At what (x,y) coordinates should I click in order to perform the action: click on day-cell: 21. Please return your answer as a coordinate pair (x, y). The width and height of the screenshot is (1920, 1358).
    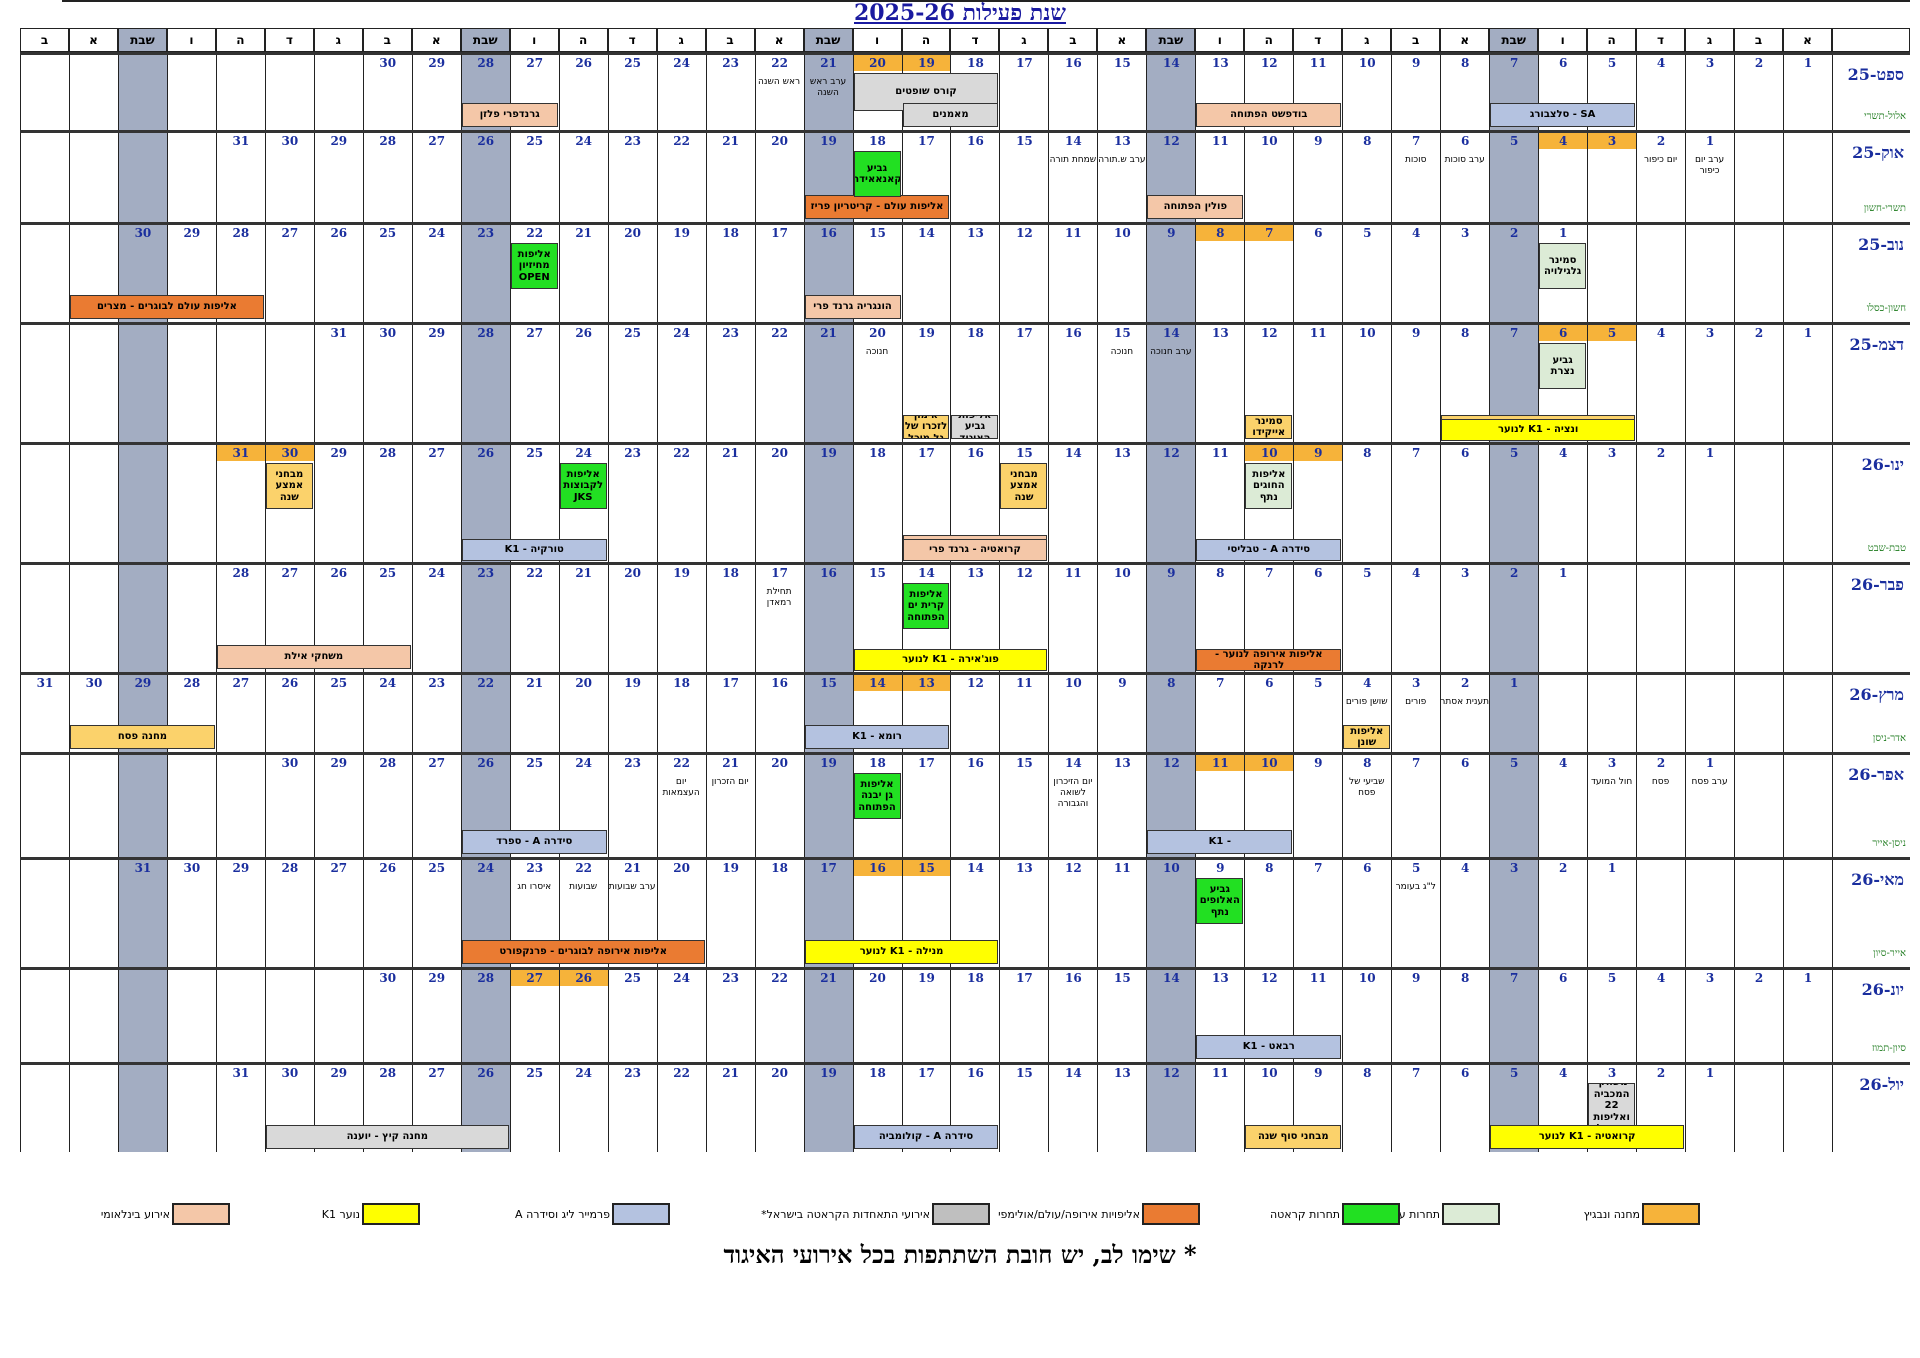
    Looking at the image, I should click on (828, 383).